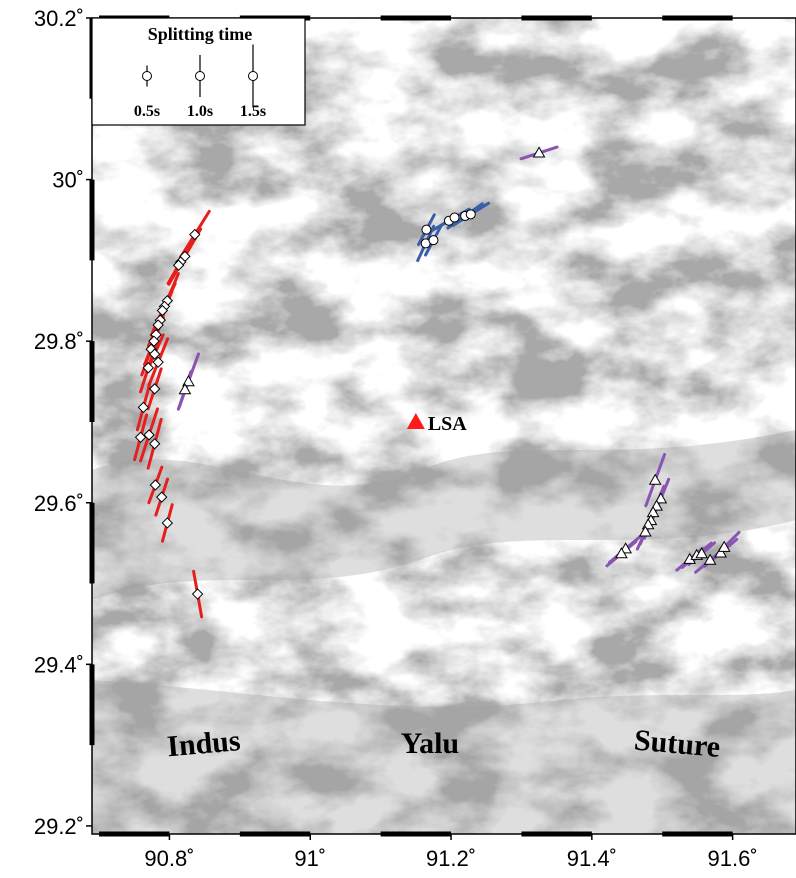  What do you see at coordinates (68, 180) in the screenshot?
I see `lat-tick-label: 30˚` at bounding box center [68, 180].